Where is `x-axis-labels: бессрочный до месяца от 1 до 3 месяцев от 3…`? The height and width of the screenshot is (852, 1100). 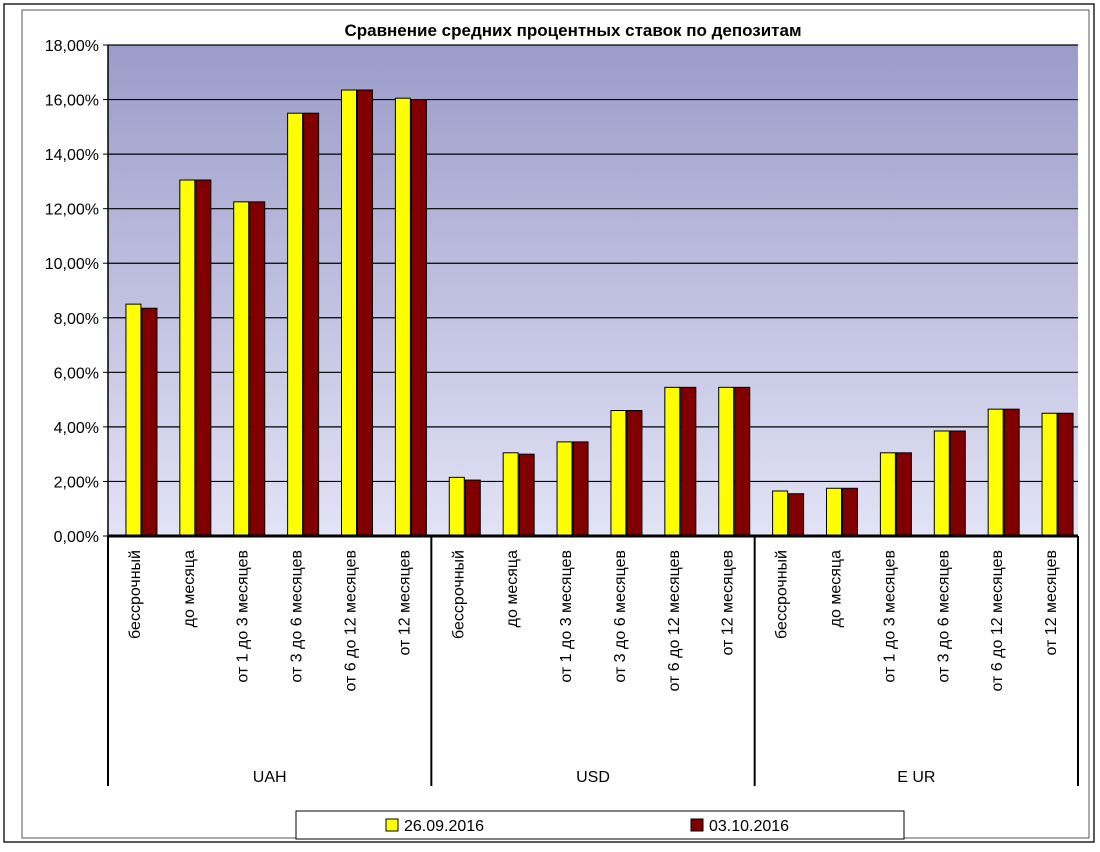 x-axis-labels: бессрочный до месяца от 1 до 3 месяцев от 3… is located at coordinates (593, 621).